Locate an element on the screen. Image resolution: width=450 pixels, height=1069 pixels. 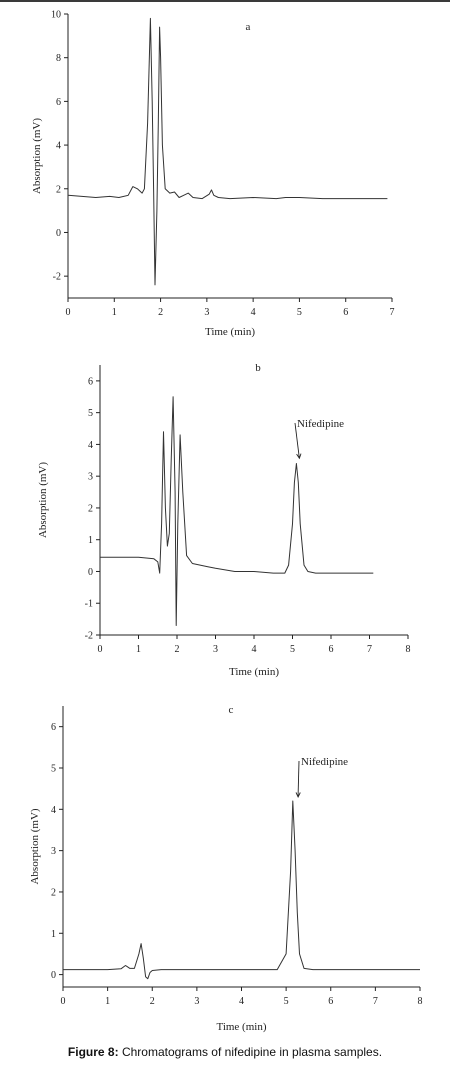
caption-label: Figure 8: is located at coordinates (93, 1052).